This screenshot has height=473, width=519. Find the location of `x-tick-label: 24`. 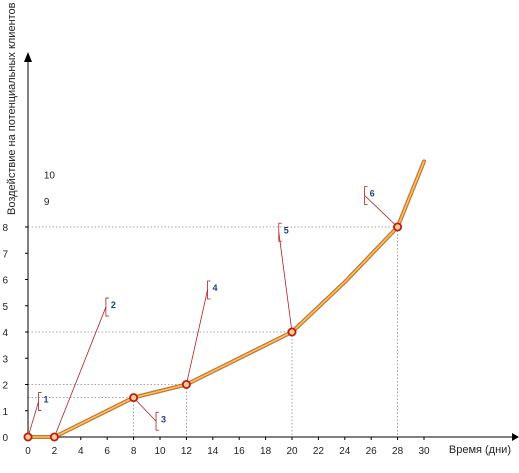

x-tick-label: 24 is located at coordinates (345, 451).